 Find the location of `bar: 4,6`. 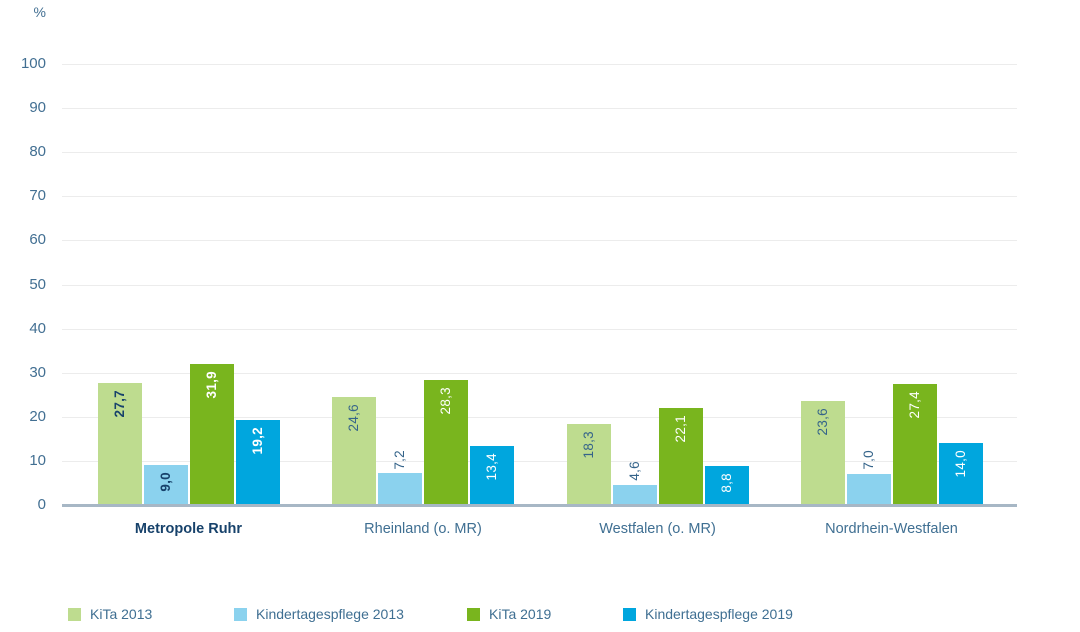

bar: 4,6 is located at coordinates (634, 483).